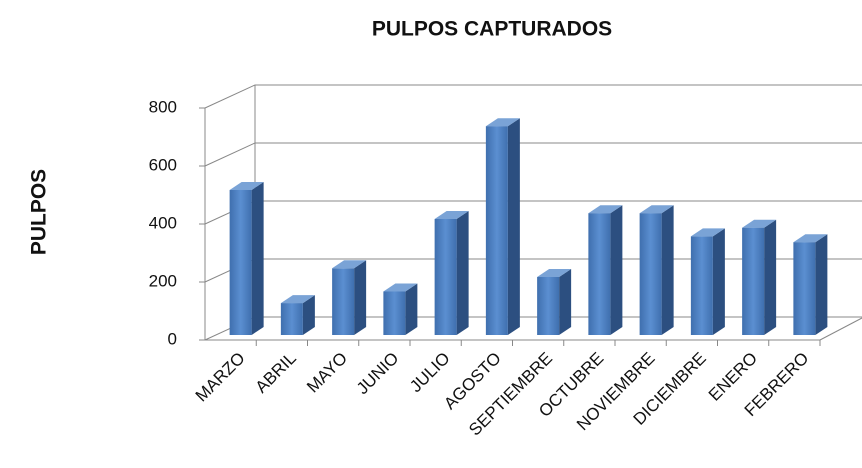 This screenshot has width=862, height=468. I want to click on y-axis-title: PULPOS, so click(39, 212).